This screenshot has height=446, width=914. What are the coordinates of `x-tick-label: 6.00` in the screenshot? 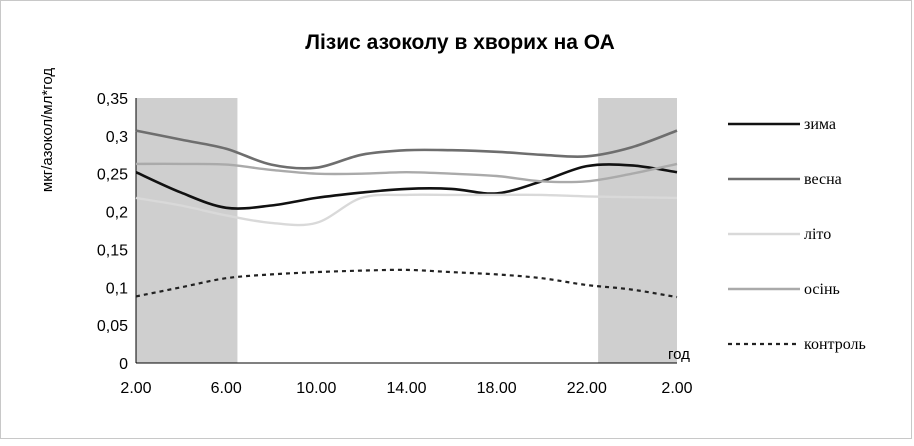 It's located at (226, 388).